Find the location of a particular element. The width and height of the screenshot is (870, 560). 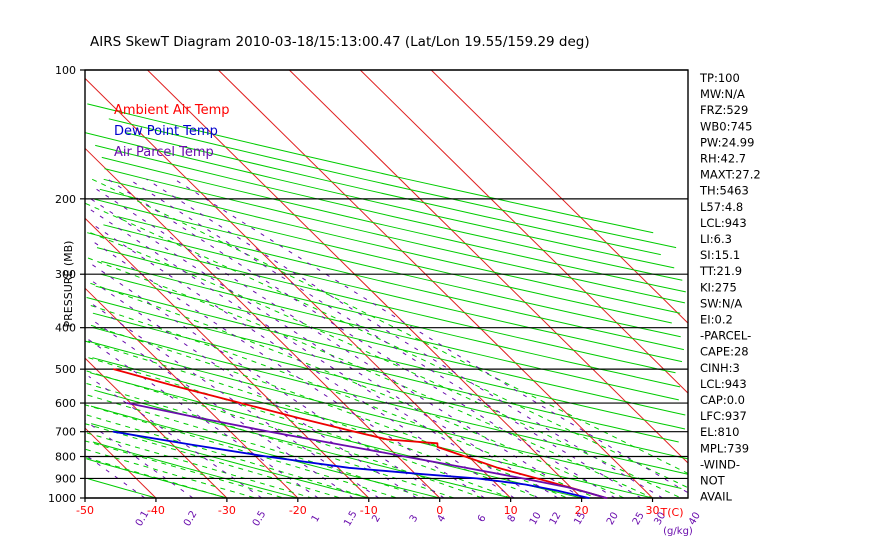

pressure-axis-labels: 100 200 300 400 500 600 700 800 900 1000 is located at coordinates (66, 284).